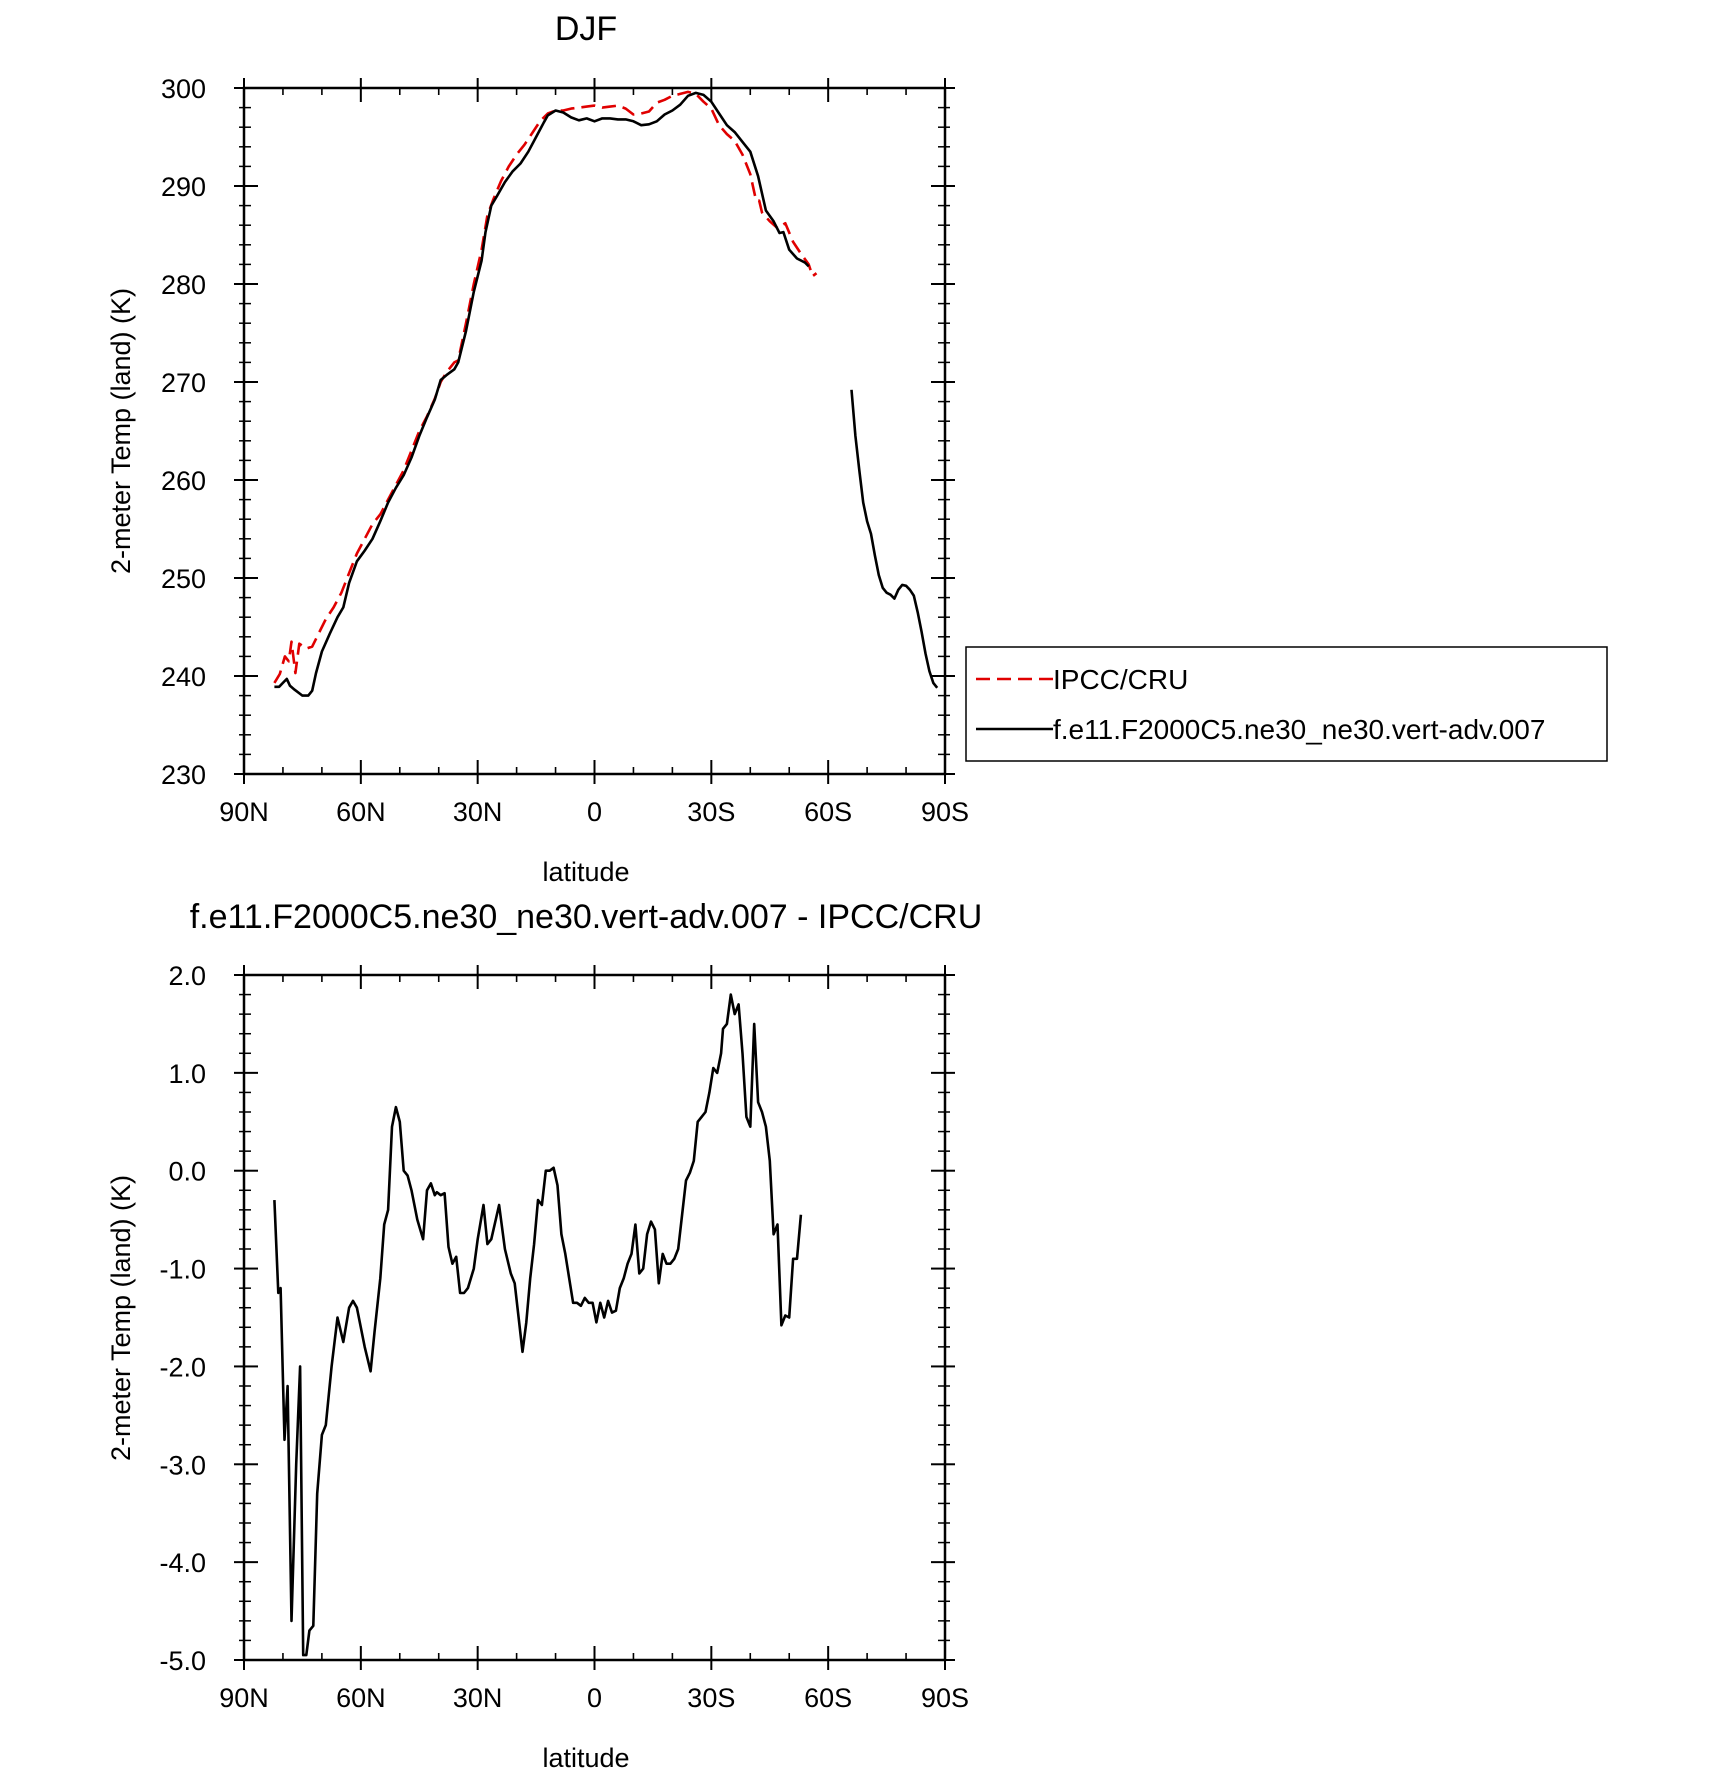  Describe the element at coordinates (182, 1465) in the screenshot. I see `bottom-ytick-label: -3.0` at that location.